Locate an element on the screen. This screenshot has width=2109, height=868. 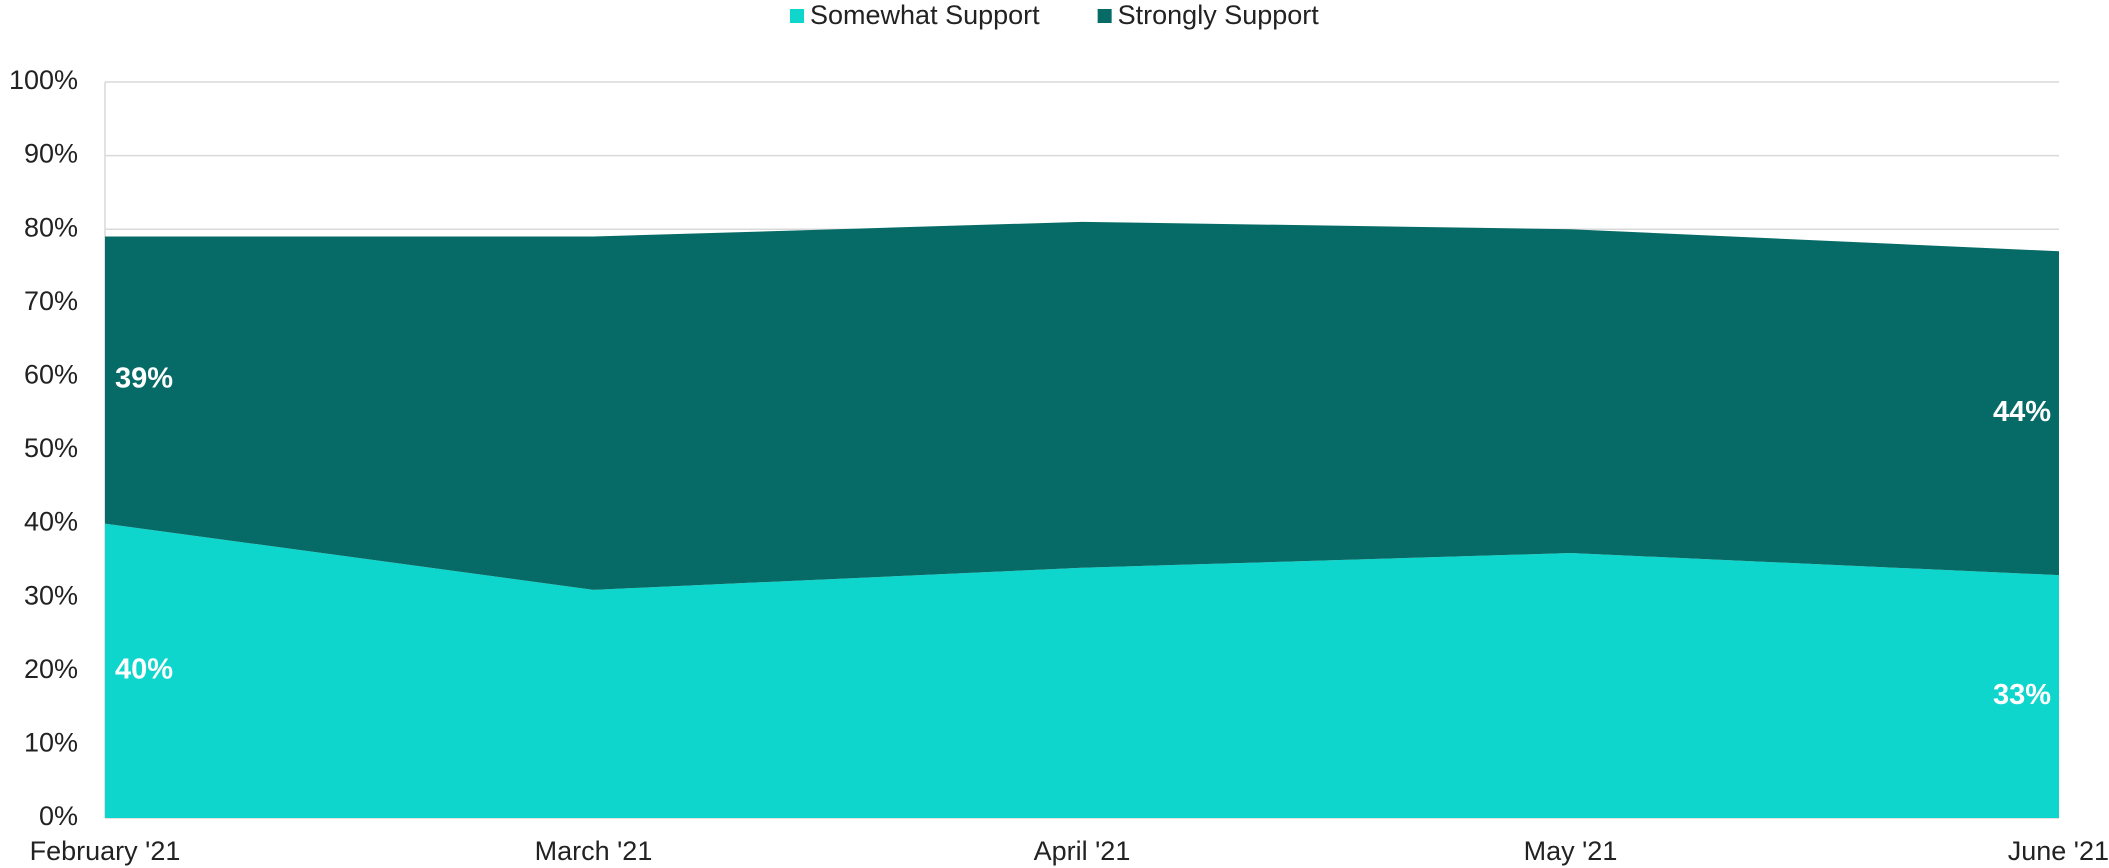
x-tick-label: April '21 is located at coordinates (1082, 851).